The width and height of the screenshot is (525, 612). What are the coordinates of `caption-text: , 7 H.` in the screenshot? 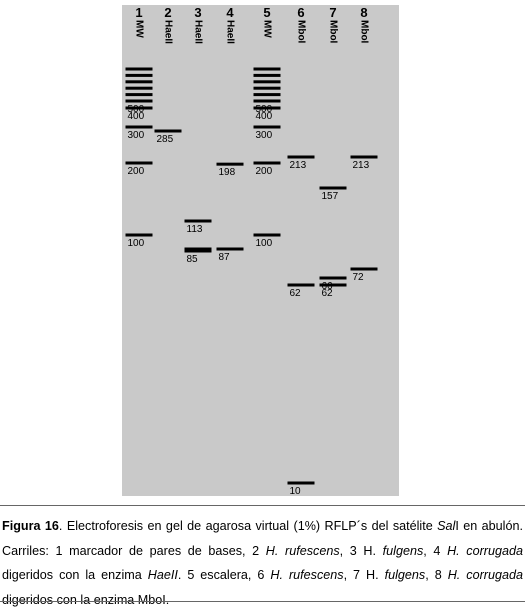 It's located at (364, 575).